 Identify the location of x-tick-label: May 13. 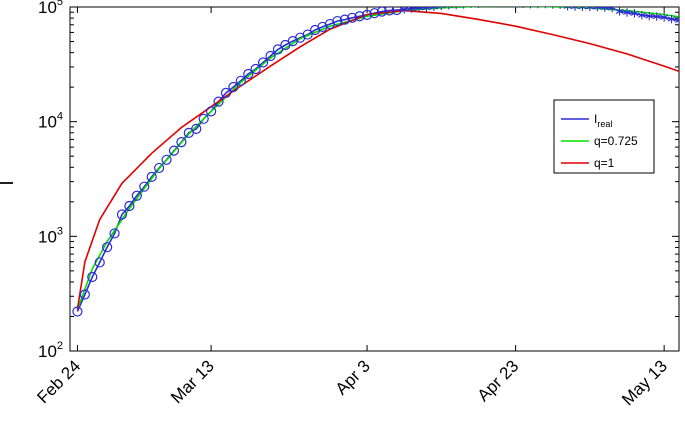
(644, 382).